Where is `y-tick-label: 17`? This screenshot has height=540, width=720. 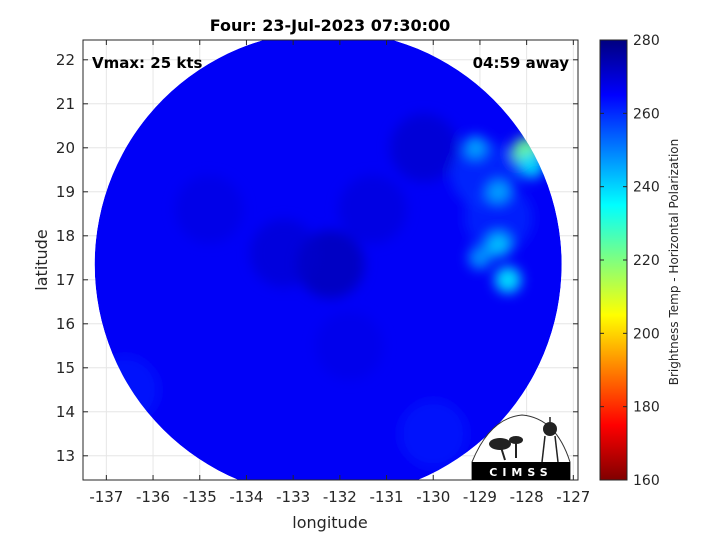
y-tick-label: 17 is located at coordinates (65, 280).